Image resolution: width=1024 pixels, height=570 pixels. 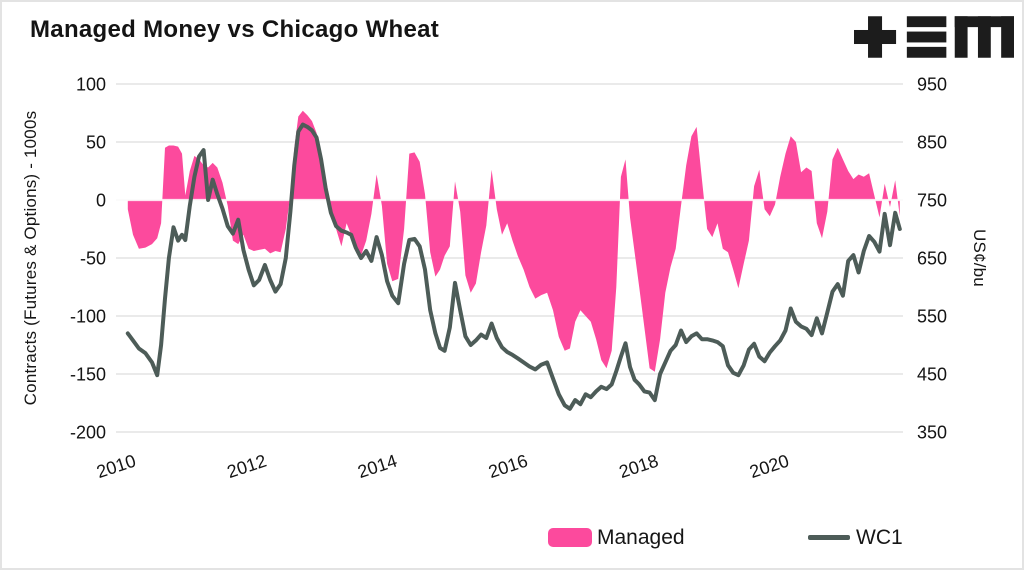 I want to click on legend-item-wc1: WC1, so click(x=879, y=537).